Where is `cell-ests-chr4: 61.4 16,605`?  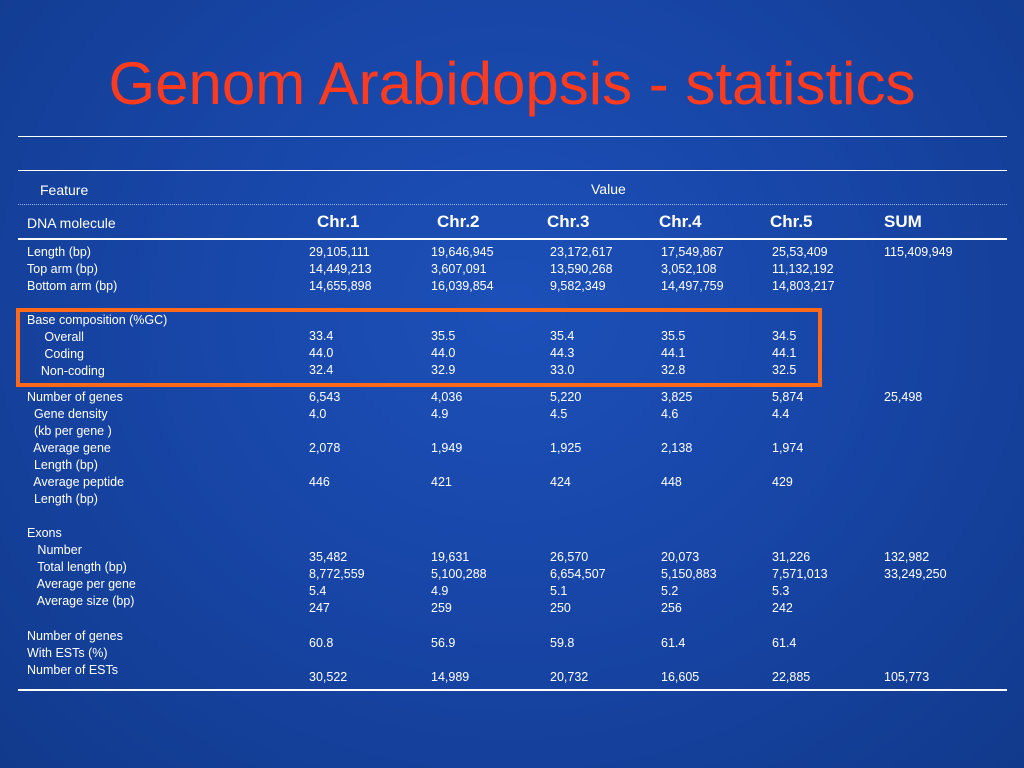 cell-ests-chr4: 61.4 16,605 is located at coordinates (680, 660).